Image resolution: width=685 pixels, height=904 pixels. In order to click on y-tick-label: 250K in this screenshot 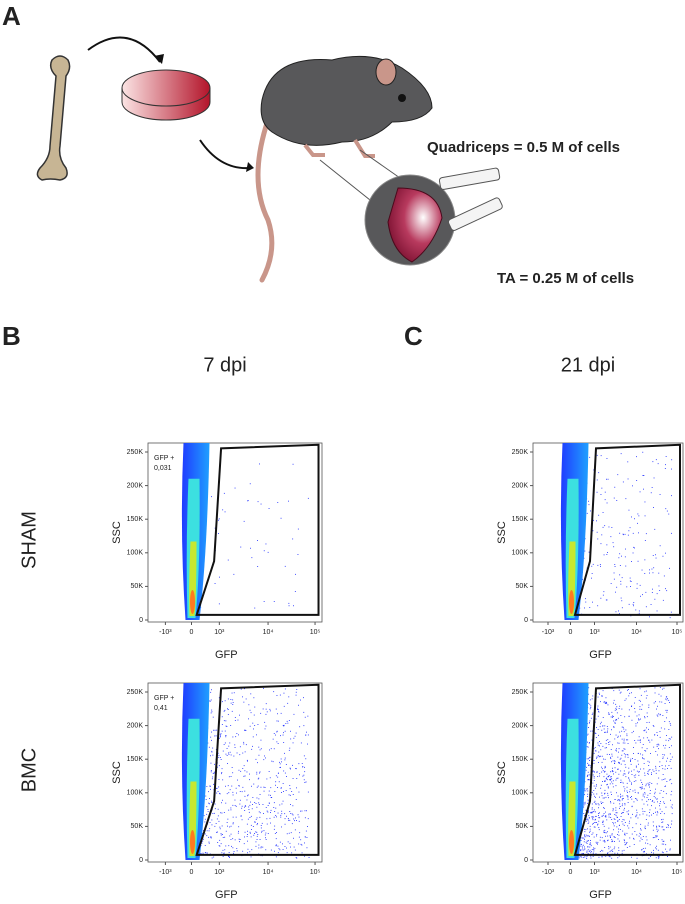, I will do `click(135, 692)`.